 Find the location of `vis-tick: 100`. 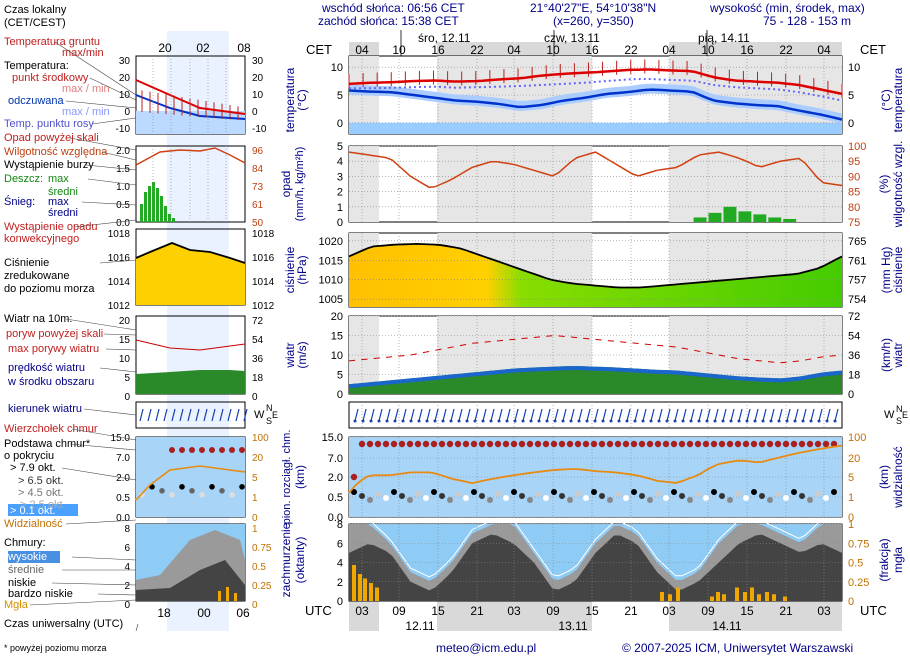

vis-tick: 100 is located at coordinates (857, 438).